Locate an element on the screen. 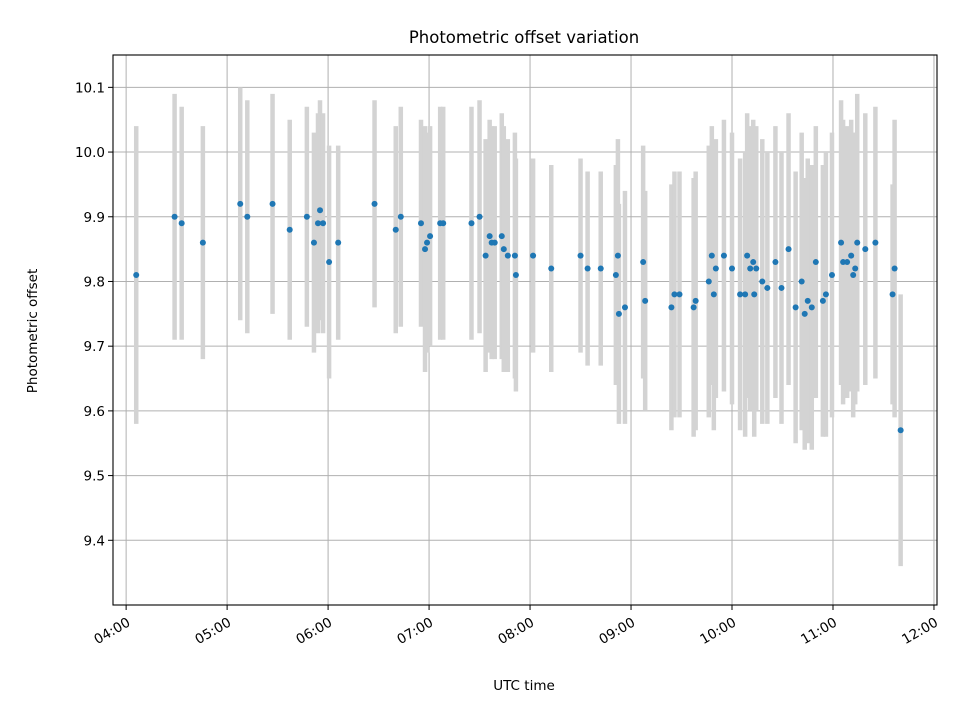 The width and height of the screenshot is (960, 720). y-tick-label: 9.5 is located at coordinates (94, 477).